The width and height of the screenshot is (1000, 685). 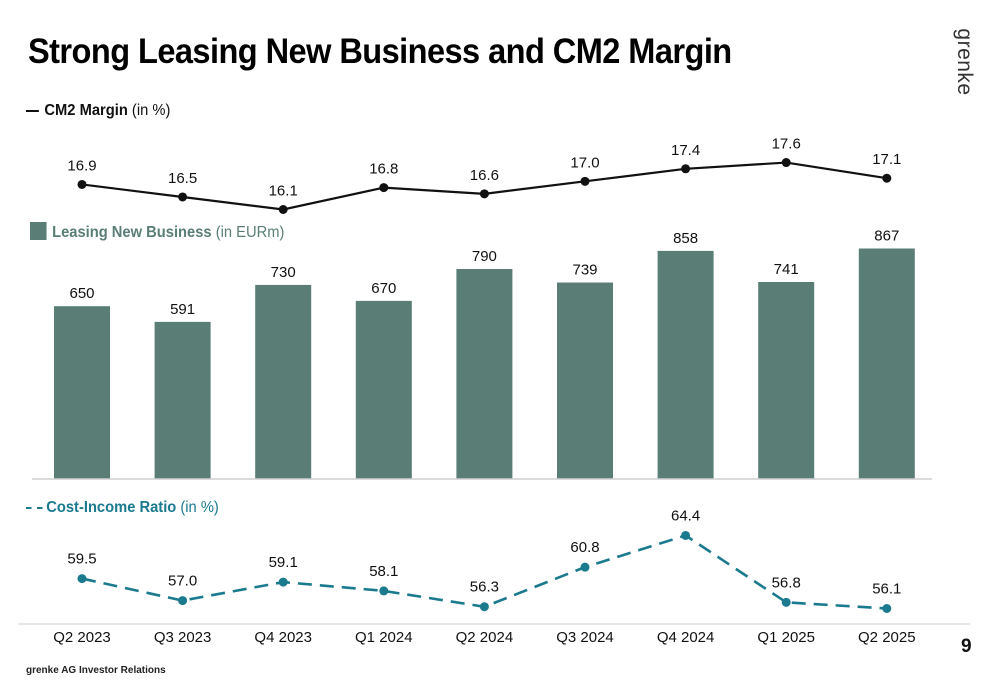 What do you see at coordinates (86, 110) in the screenshot?
I see `legend-cm2-label: CM2 Margin` at bounding box center [86, 110].